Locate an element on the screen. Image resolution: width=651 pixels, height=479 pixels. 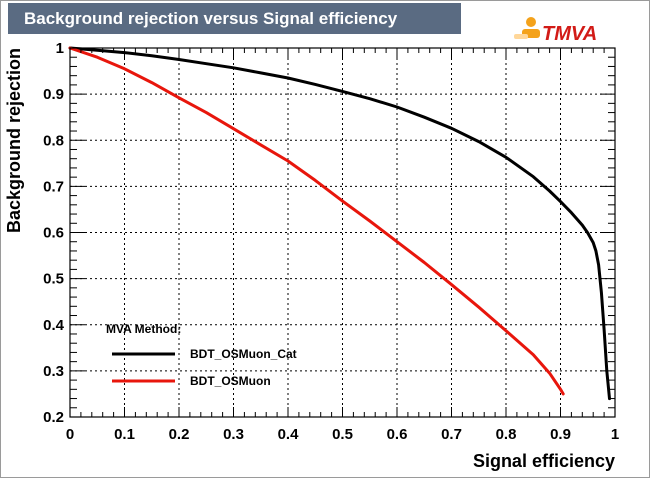
x-tick-label: 0.8 is located at coordinates (506, 434).